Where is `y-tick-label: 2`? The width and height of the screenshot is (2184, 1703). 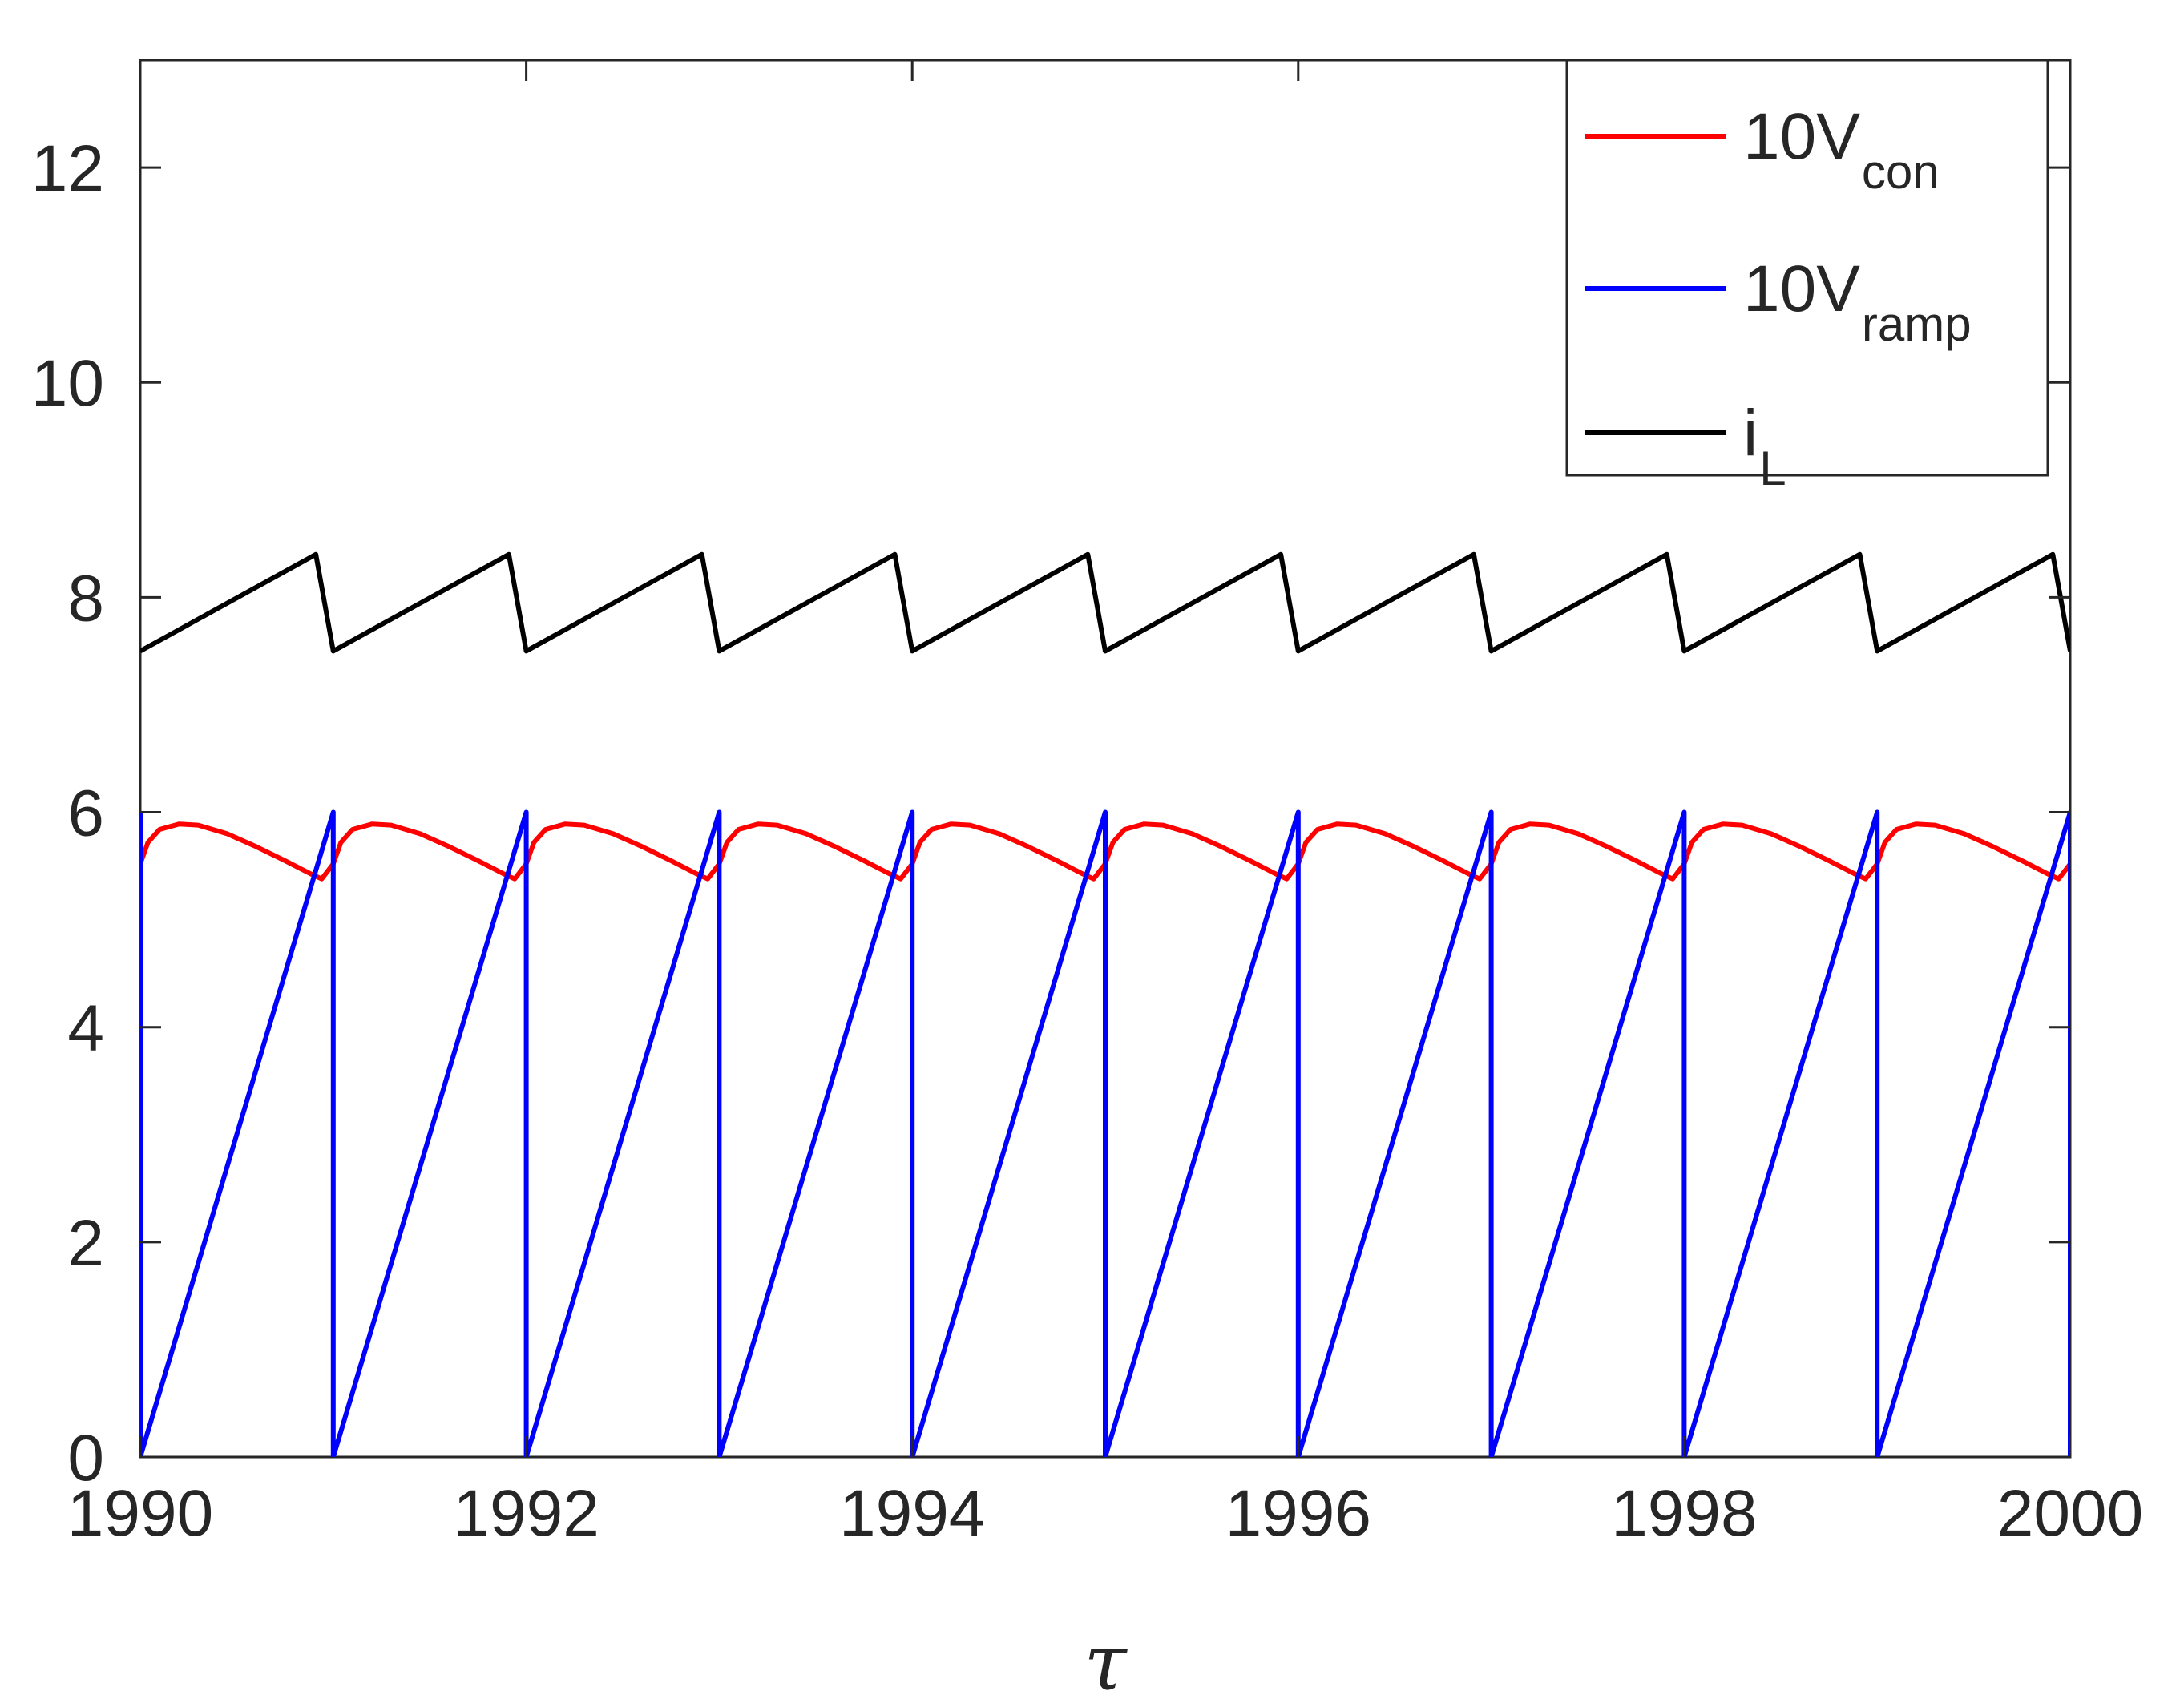
y-tick-label: 2 is located at coordinates (86, 1243).